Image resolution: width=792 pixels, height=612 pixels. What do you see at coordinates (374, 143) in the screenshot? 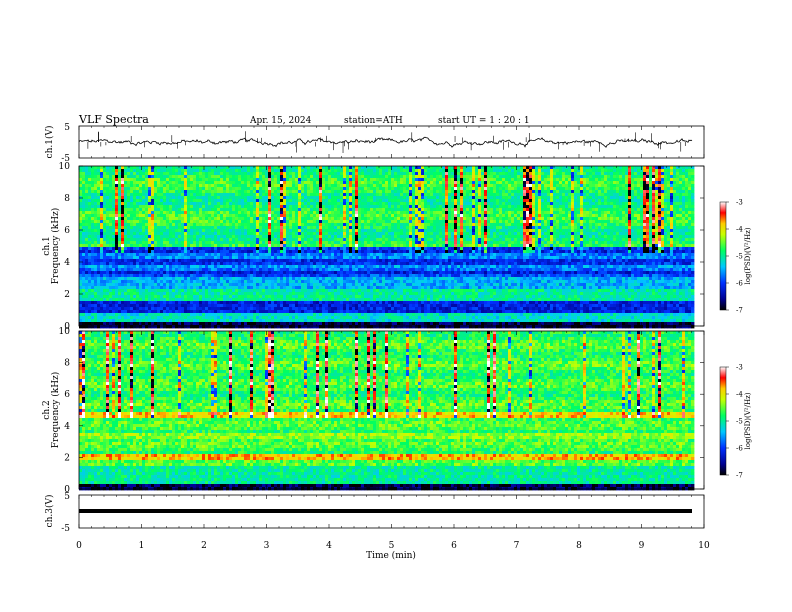
I see `ch1-voltage-panel: 5 -5 ch.1(V)` at bounding box center [374, 143].